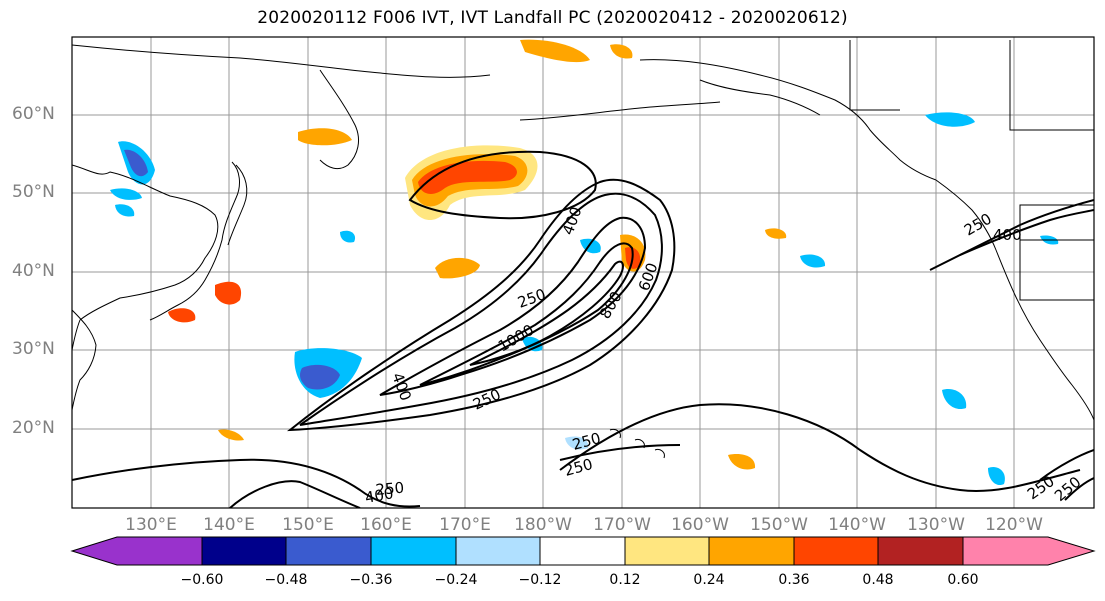 The image size is (1105, 601). I want to click on colorbar-extend-high, so click(1029, 551).